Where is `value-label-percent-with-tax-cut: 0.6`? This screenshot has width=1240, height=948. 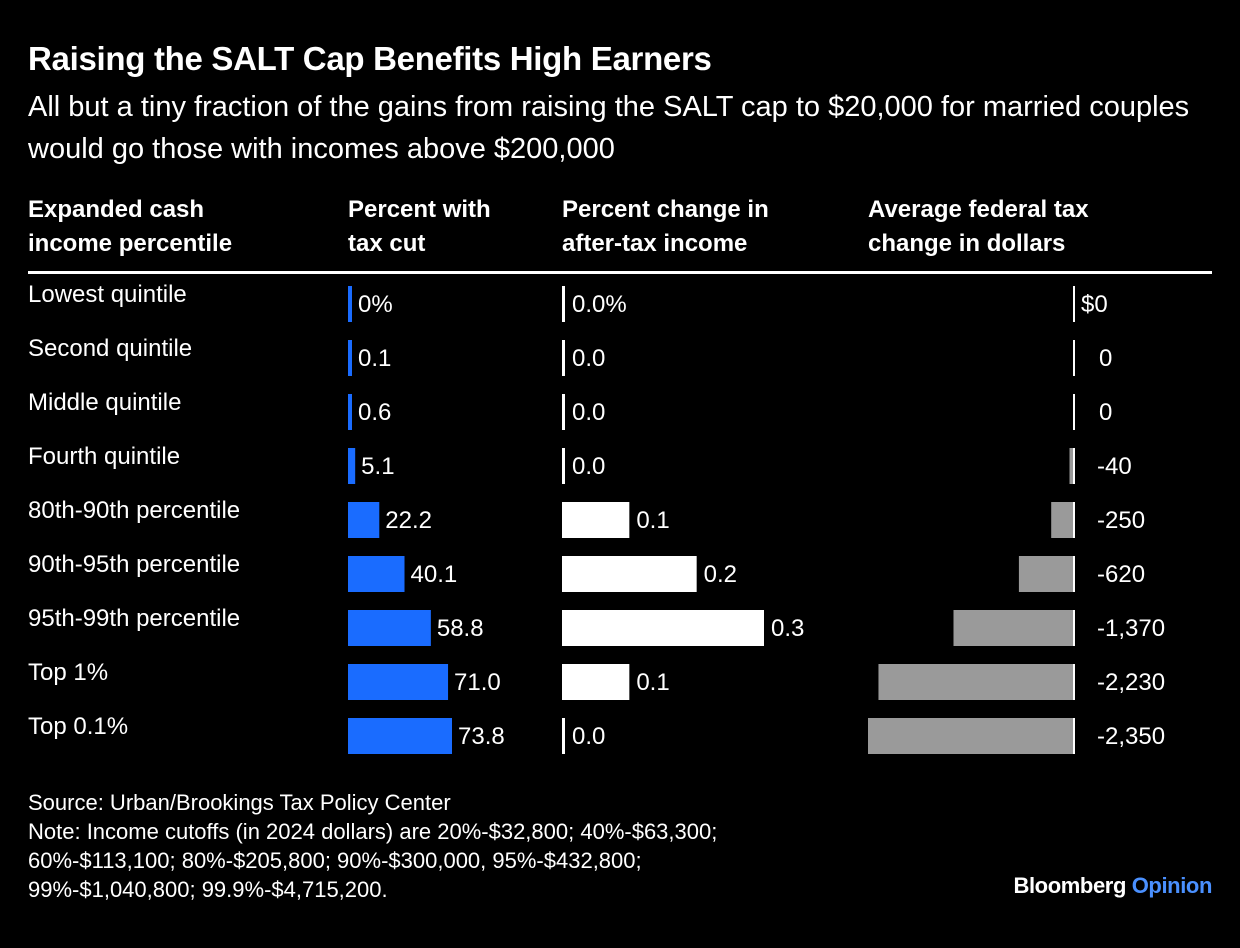
value-label-percent-with-tax-cut: 0.6 is located at coordinates (374, 412).